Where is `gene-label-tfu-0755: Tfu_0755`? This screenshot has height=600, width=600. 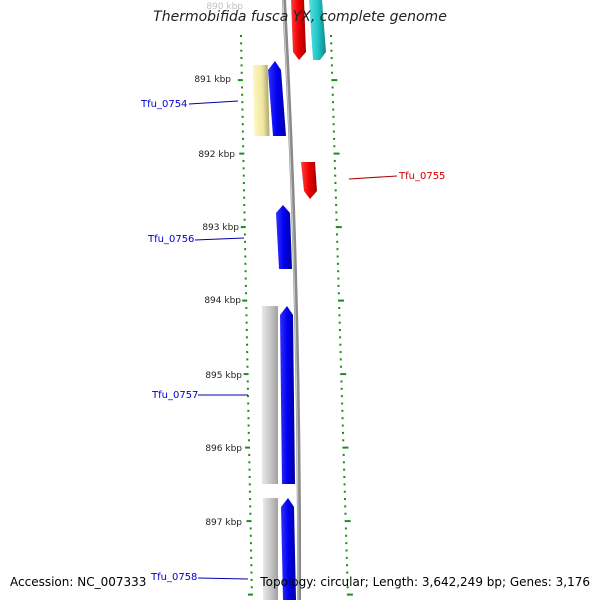
gene-label-tfu-0755: Tfu_0755 is located at coordinates (421, 176).